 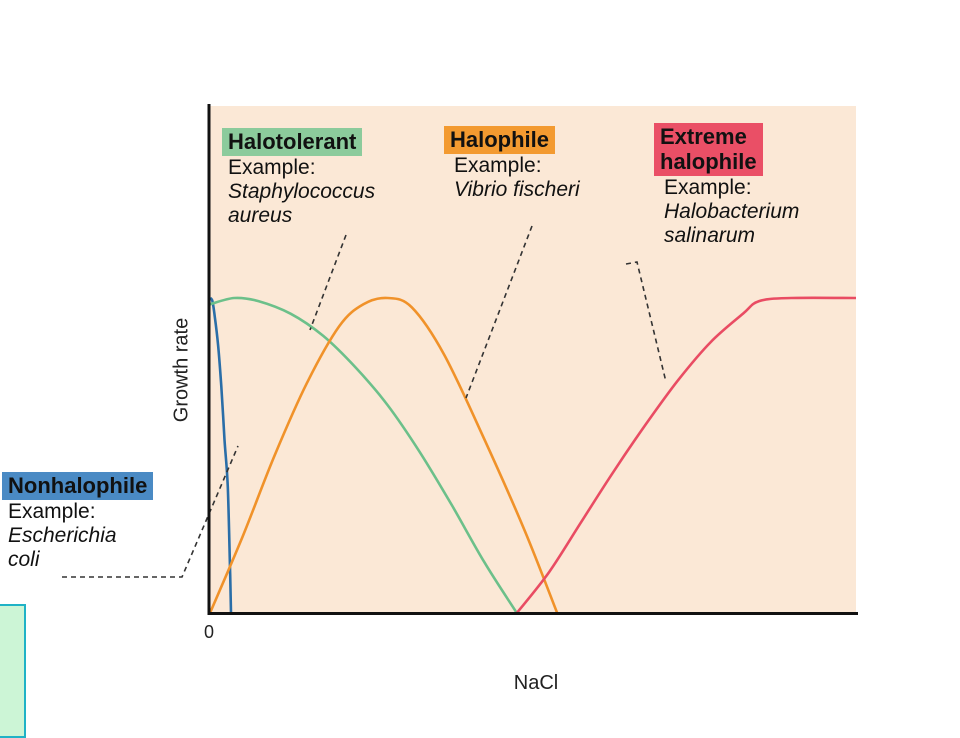 What do you see at coordinates (292, 142) in the screenshot?
I see `category-label-halotolerant: Halotolerant` at bounding box center [292, 142].